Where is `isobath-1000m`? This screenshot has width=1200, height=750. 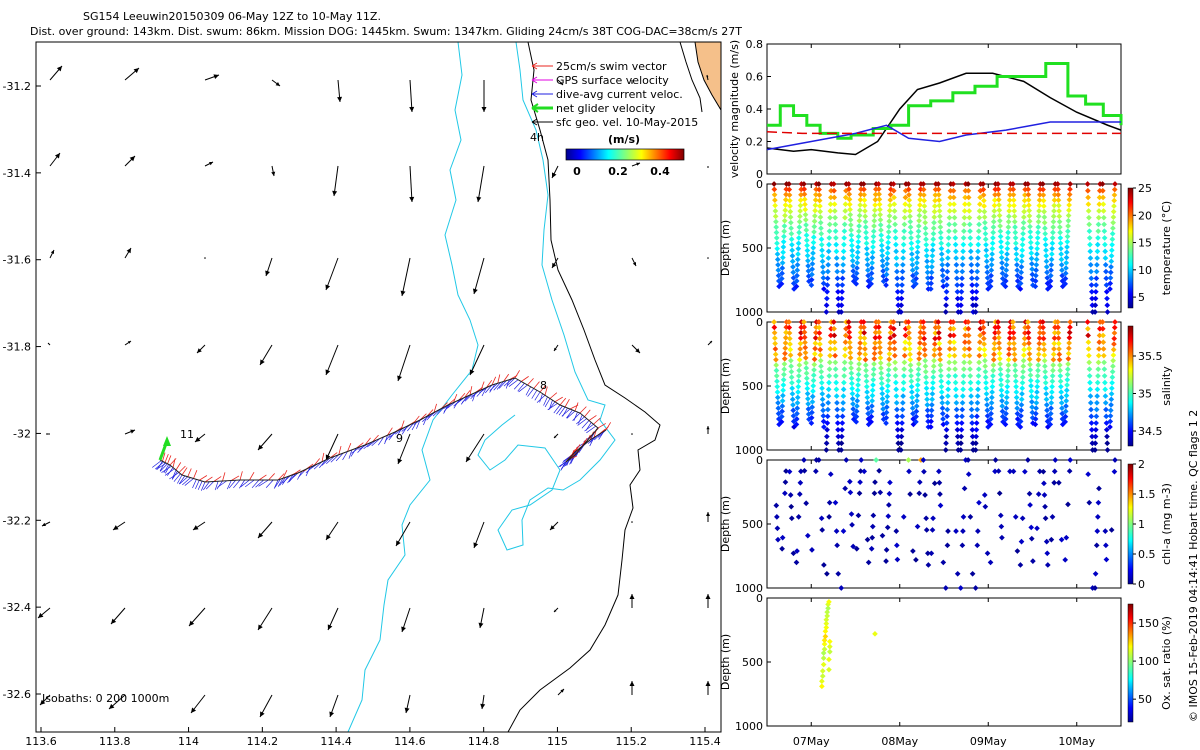
isobath-1000m is located at coordinates (413, 387).